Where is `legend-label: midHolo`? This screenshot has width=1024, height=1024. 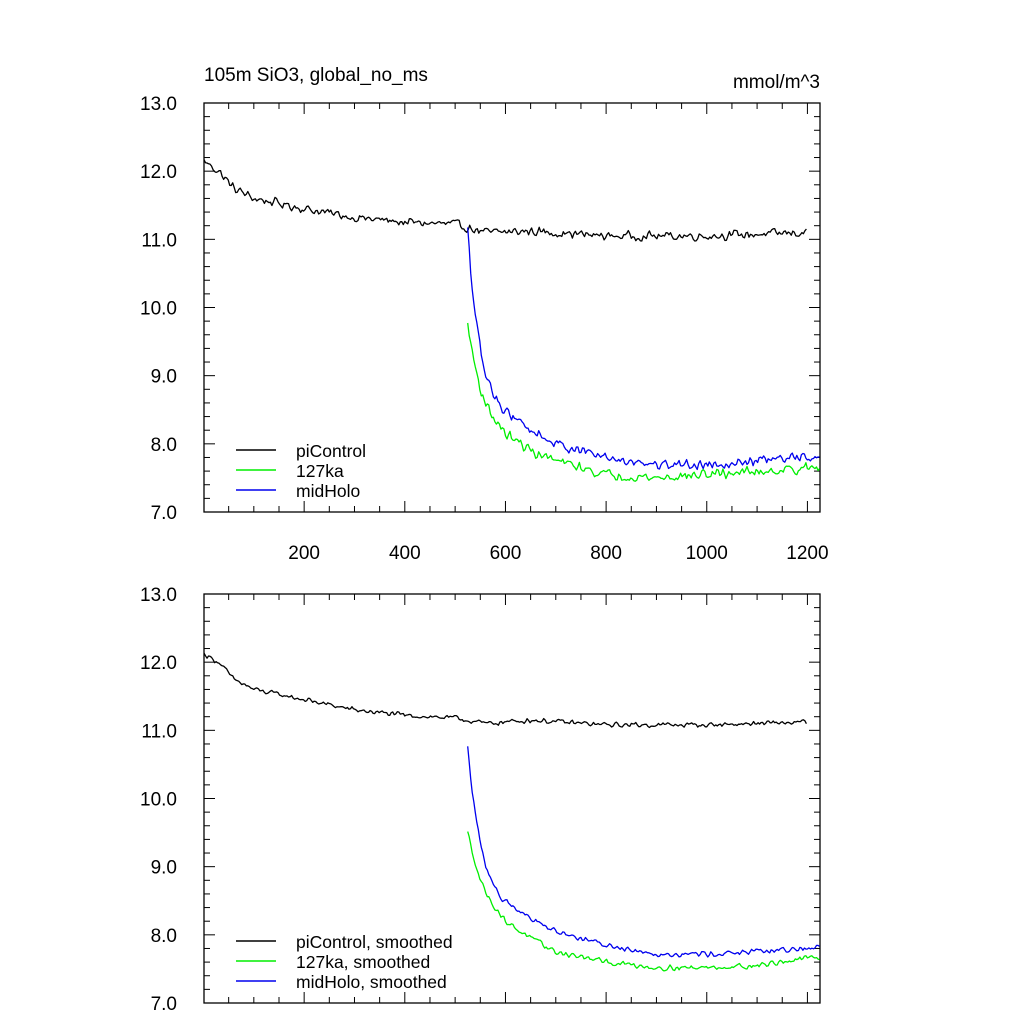
legend-label: midHolo is located at coordinates (328, 491).